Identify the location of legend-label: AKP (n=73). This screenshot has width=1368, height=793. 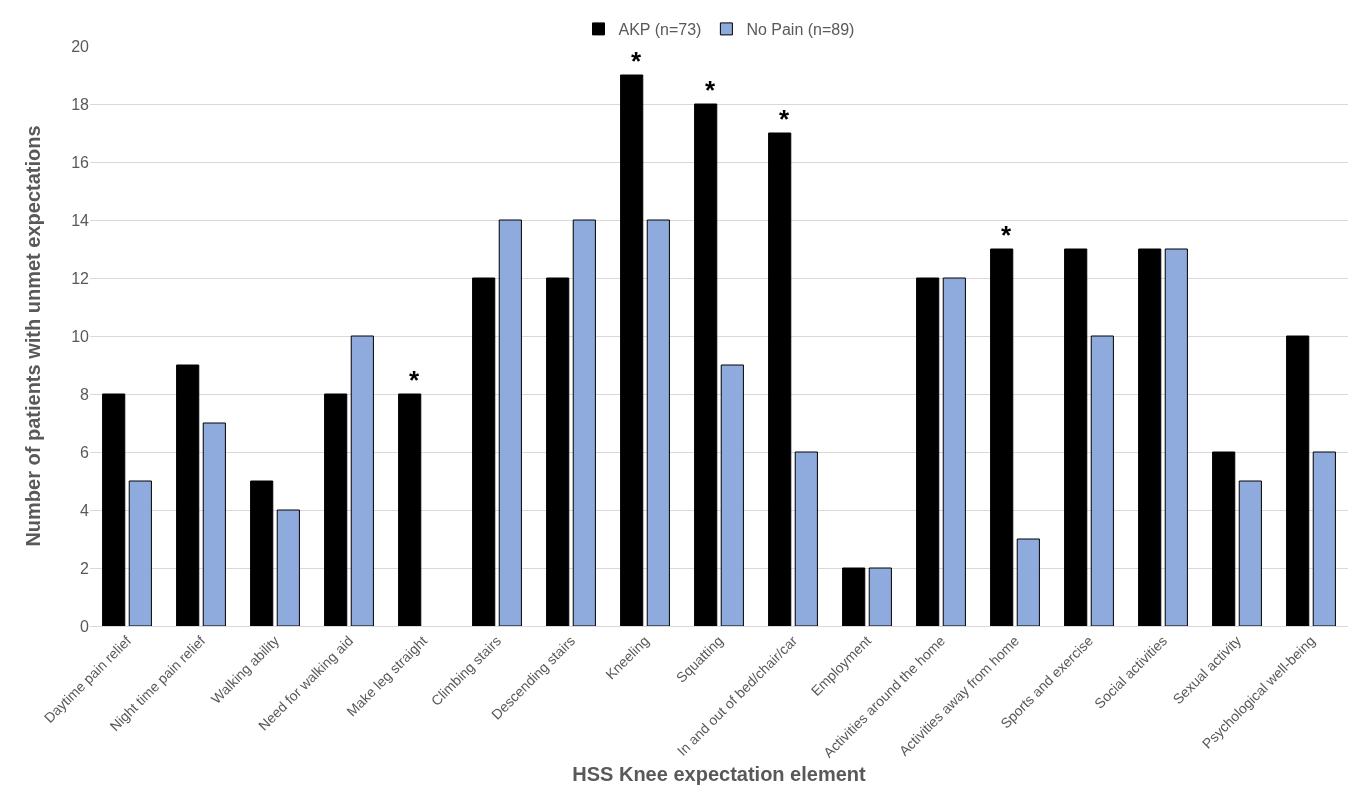
(660, 30).